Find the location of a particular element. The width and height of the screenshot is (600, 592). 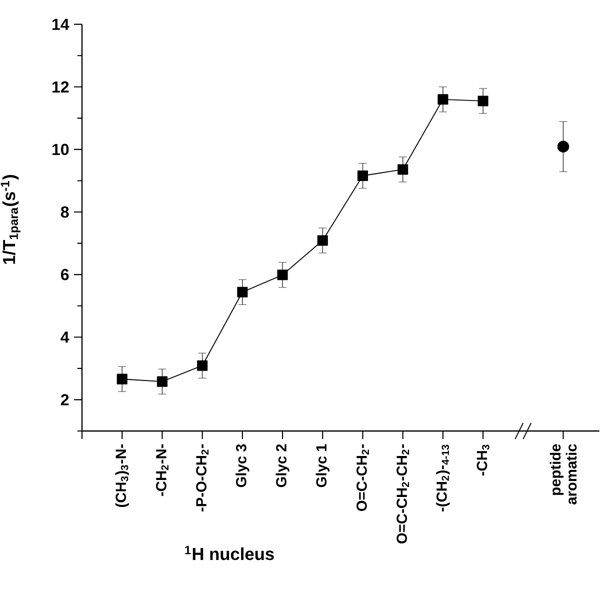

y-tick-label: 10 is located at coordinates (60, 150).